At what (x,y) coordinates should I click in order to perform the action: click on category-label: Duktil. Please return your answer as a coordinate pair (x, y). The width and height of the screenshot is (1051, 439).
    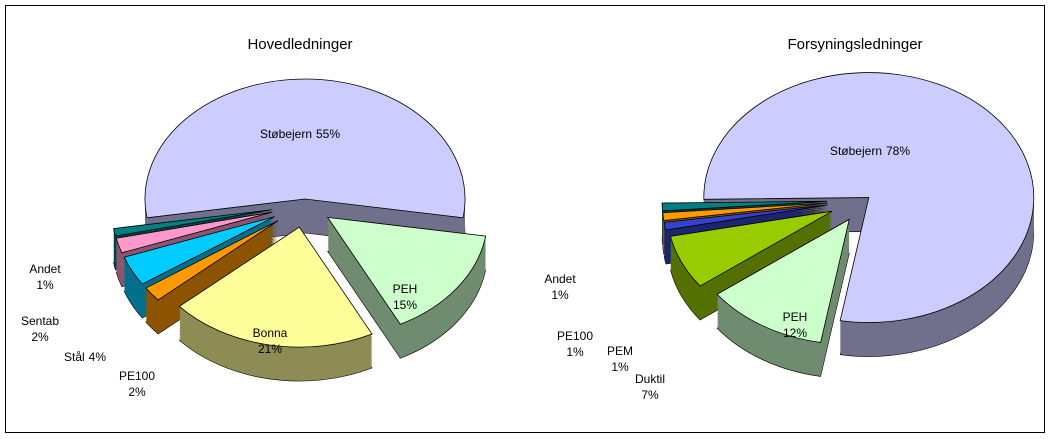
    Looking at the image, I should click on (650, 379).